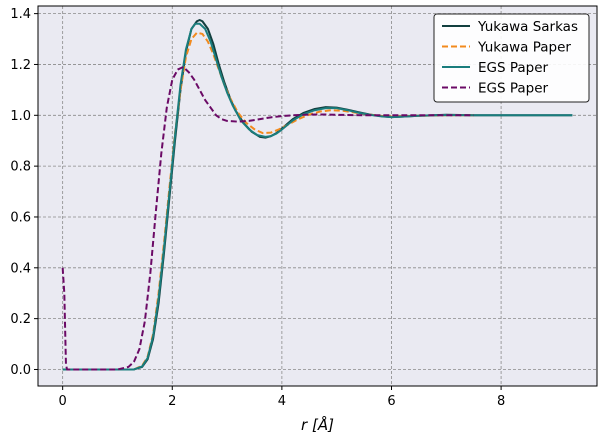 This screenshot has height=441, width=602. I want to click on y-tick-label: 0.8, so click(20, 167).